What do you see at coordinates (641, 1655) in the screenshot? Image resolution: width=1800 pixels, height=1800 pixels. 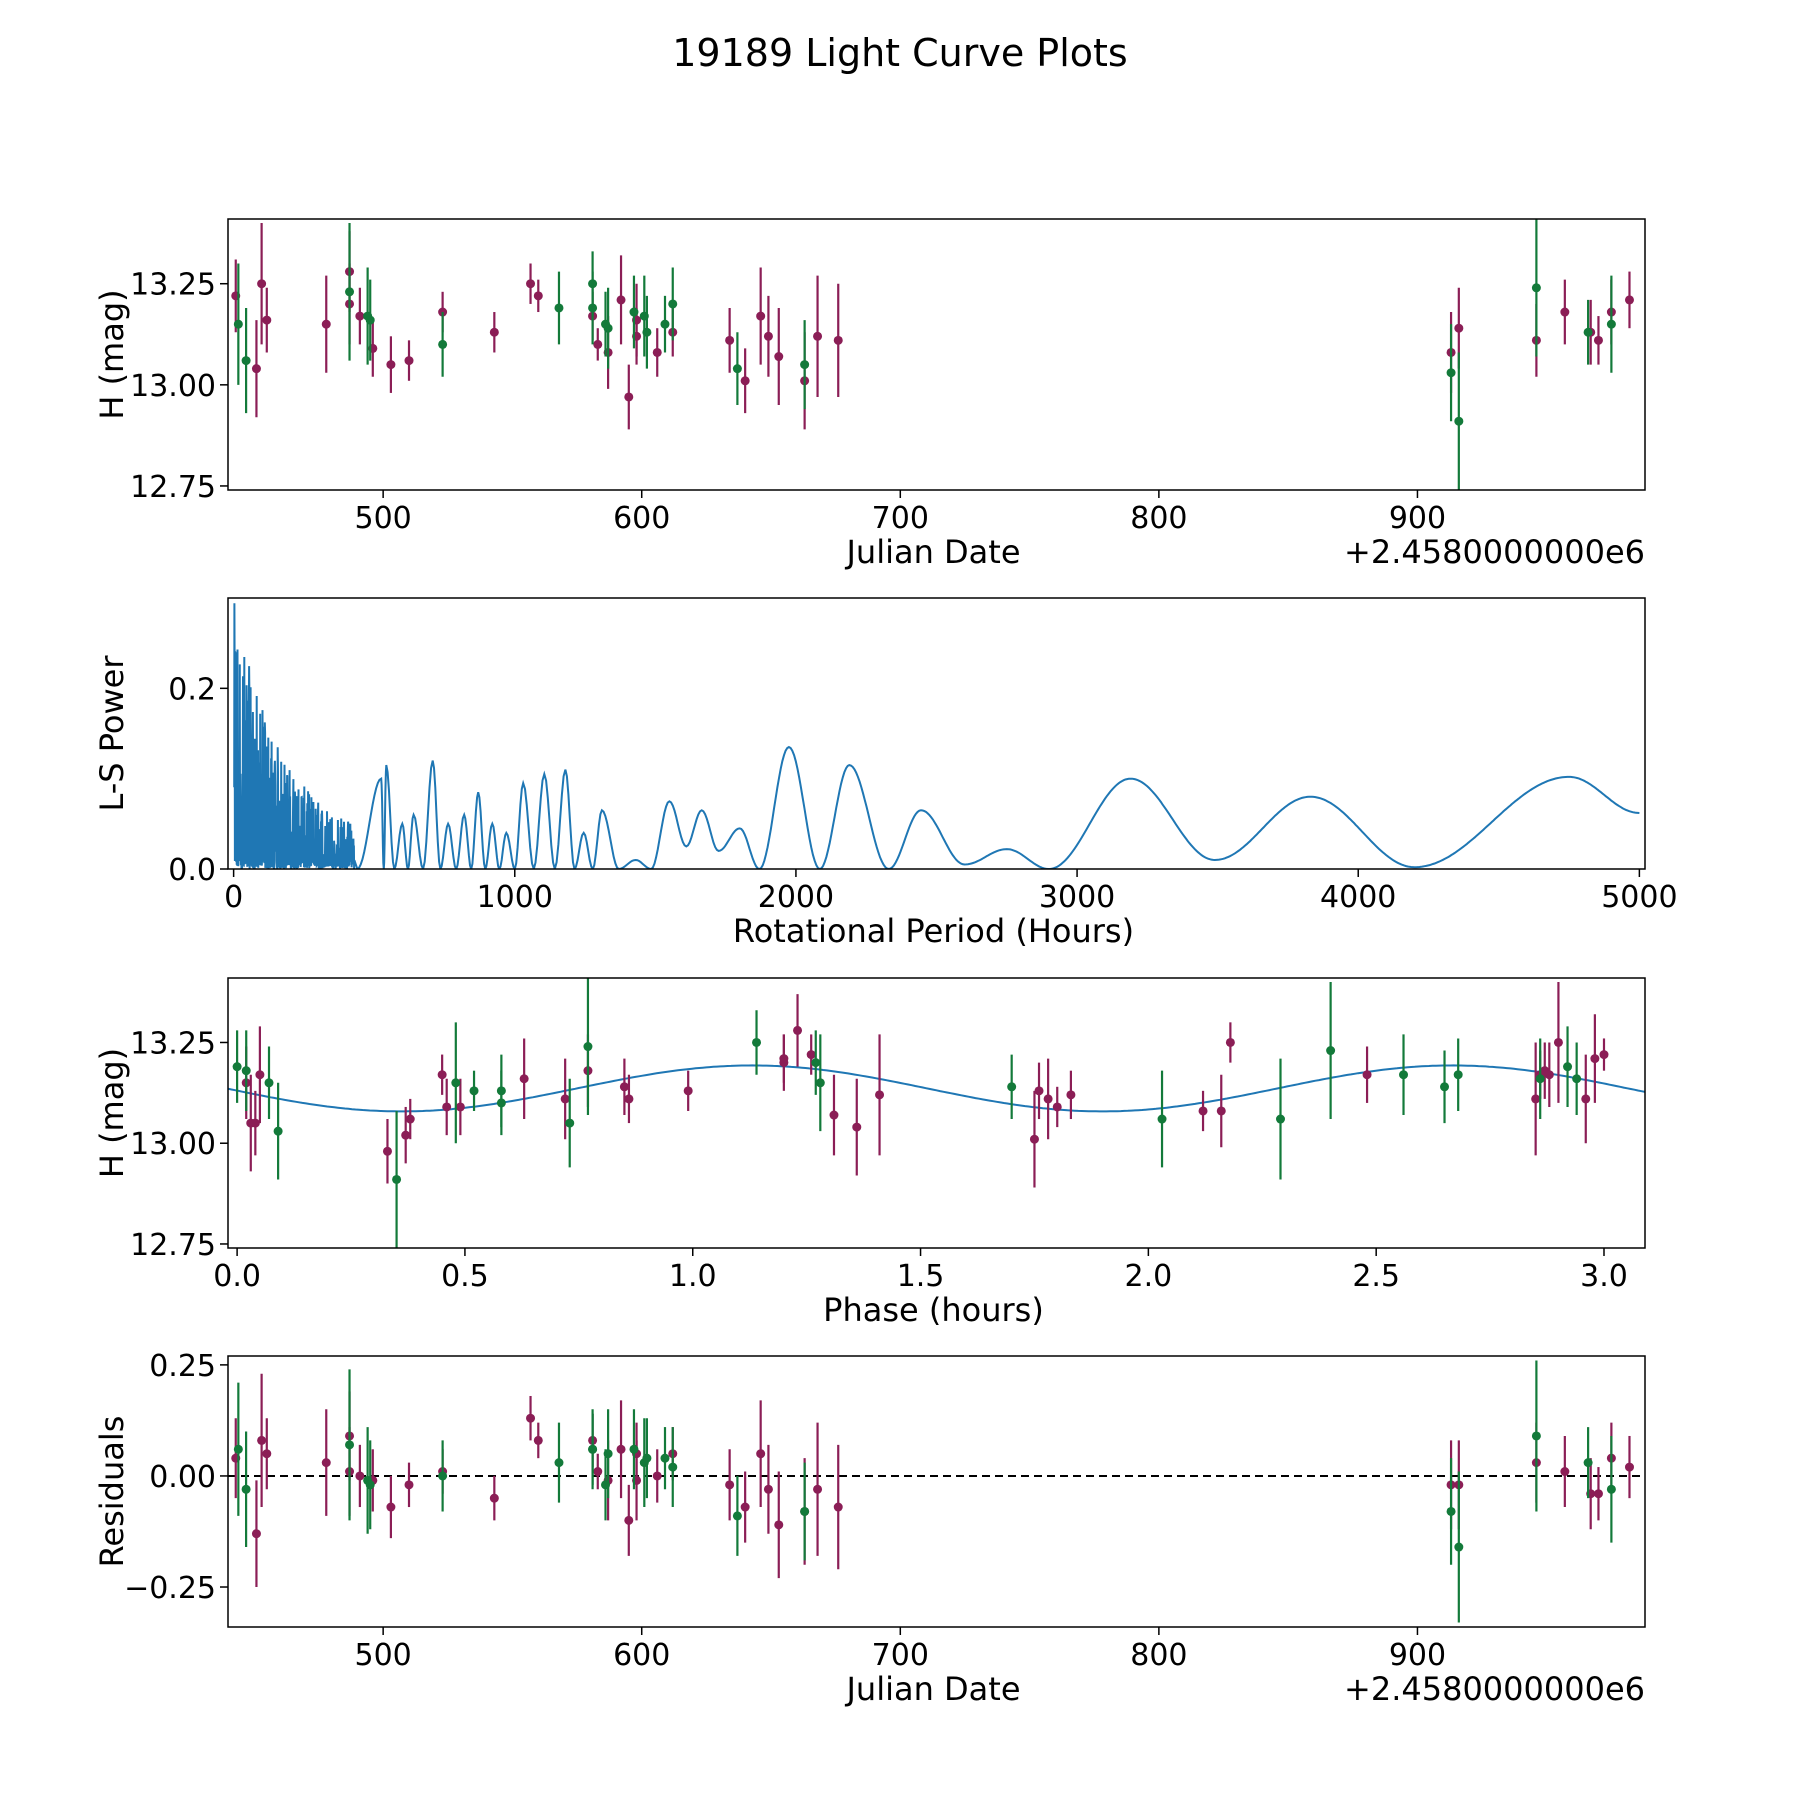 I see `x-tick-label: 600` at bounding box center [641, 1655].